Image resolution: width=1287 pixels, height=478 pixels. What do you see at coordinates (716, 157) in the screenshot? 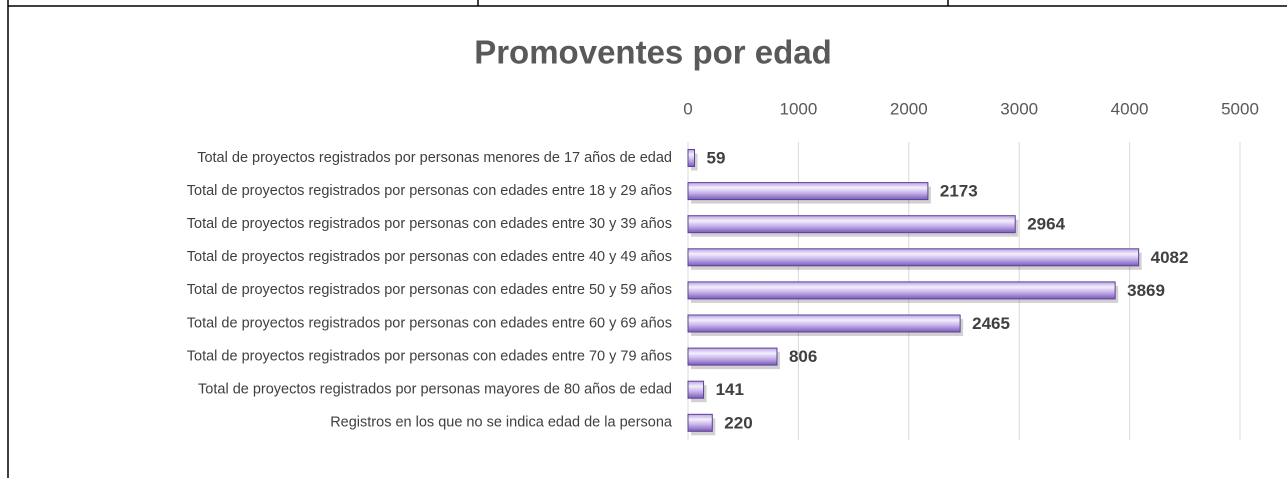
I see `data-label: 59` at bounding box center [716, 157].